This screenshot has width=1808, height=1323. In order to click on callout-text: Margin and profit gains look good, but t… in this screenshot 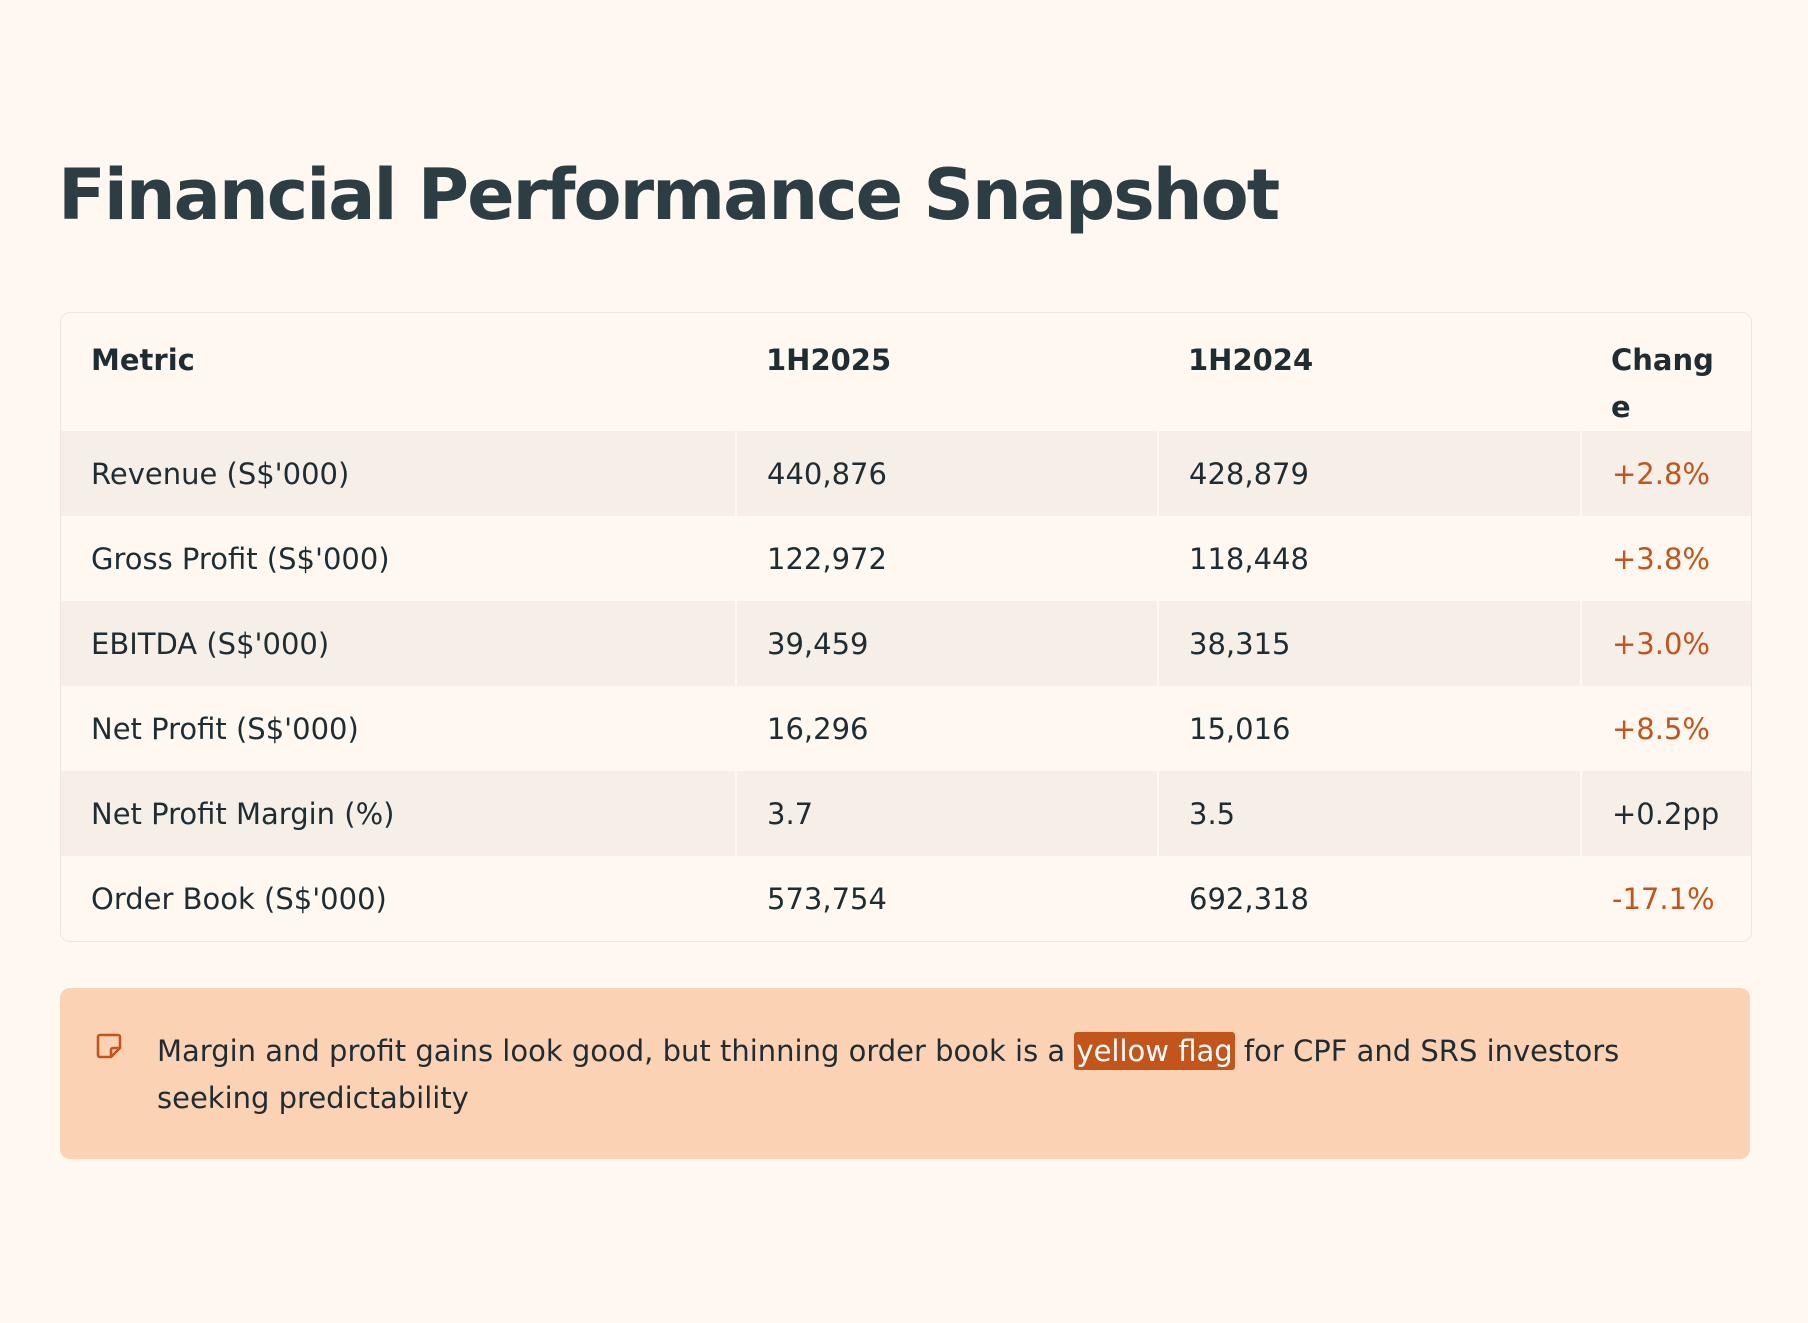, I will do `click(933, 1075)`.